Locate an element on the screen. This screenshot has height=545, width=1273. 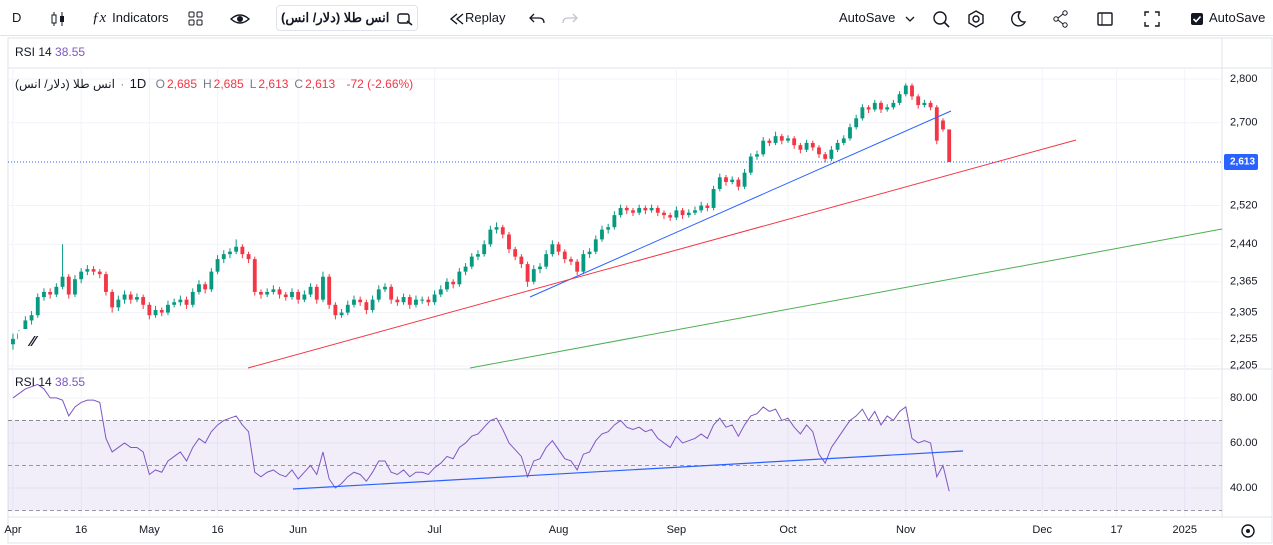
legend-key: H is located at coordinates (207, 84).